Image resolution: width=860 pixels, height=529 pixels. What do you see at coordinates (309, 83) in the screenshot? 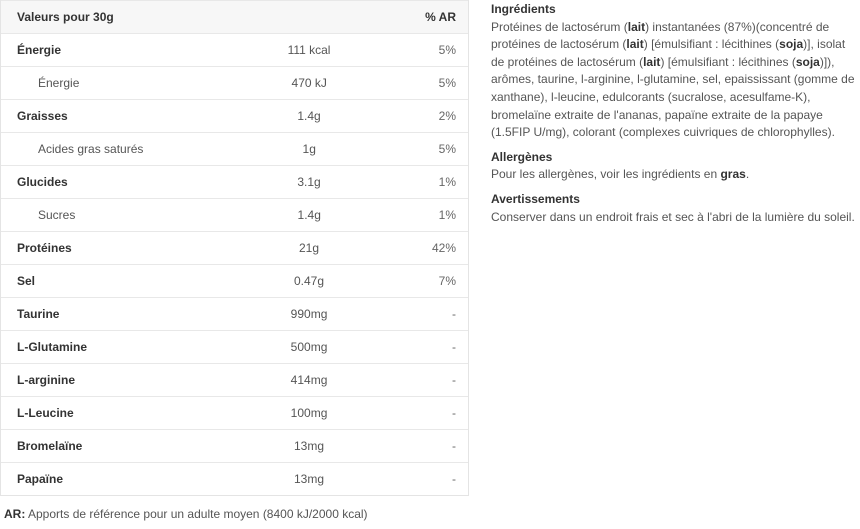
I see `nutrient-value: 470 kJ` at bounding box center [309, 83].